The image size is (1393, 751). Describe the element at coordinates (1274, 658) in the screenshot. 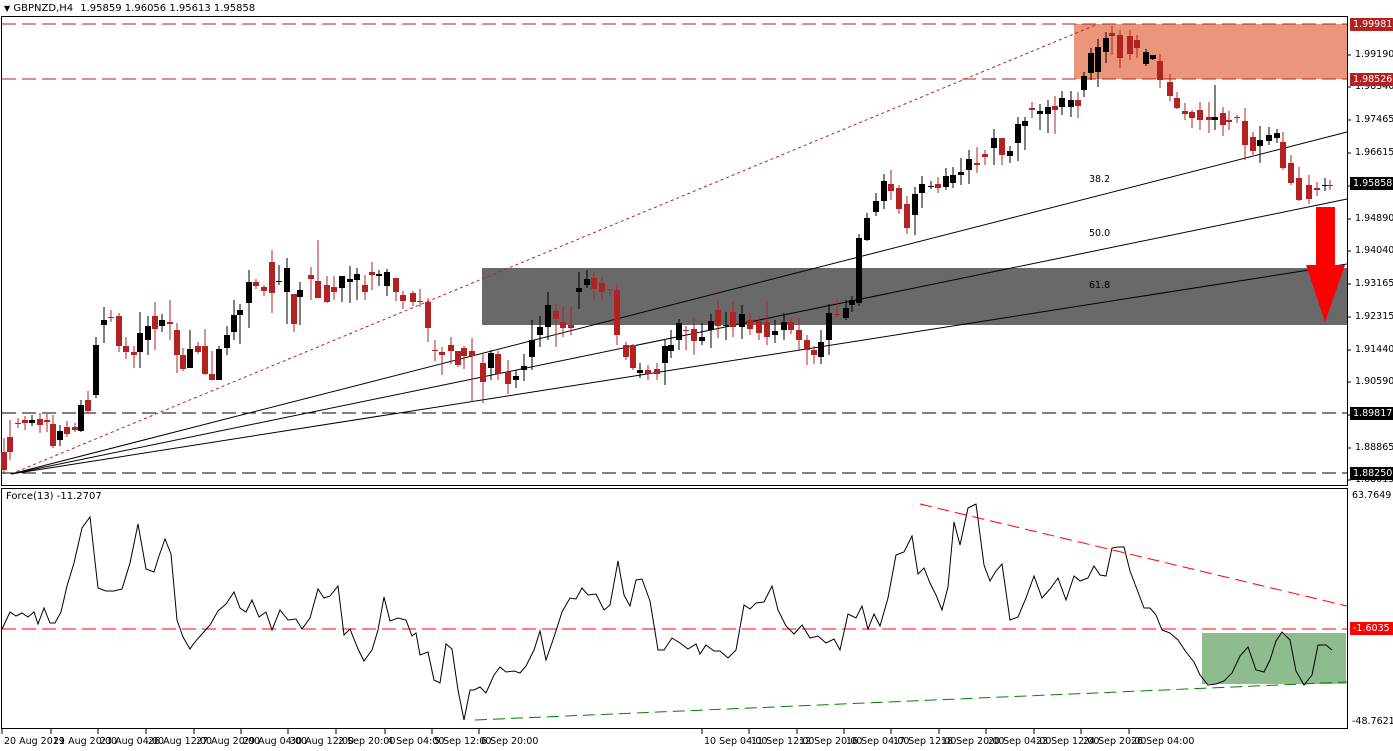

I see `force-consolidation-zone` at that location.